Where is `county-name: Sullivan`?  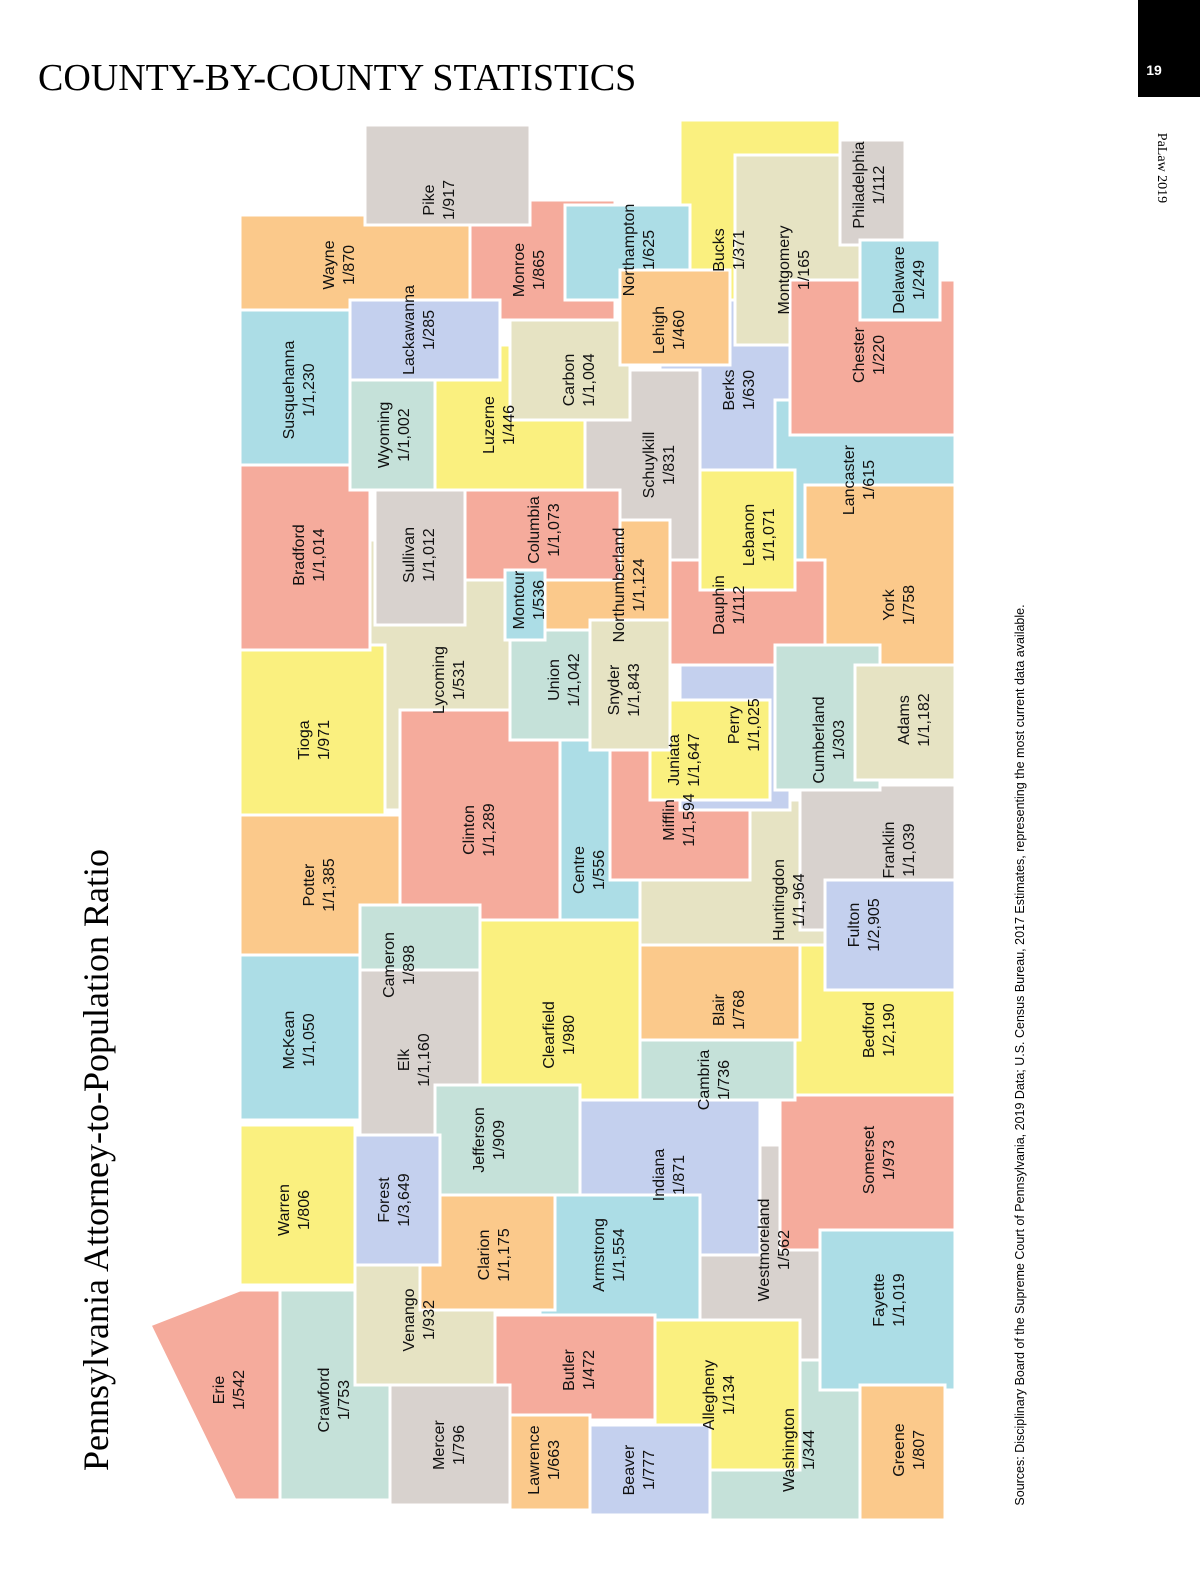
county-name: Sullivan is located at coordinates (409, 555).